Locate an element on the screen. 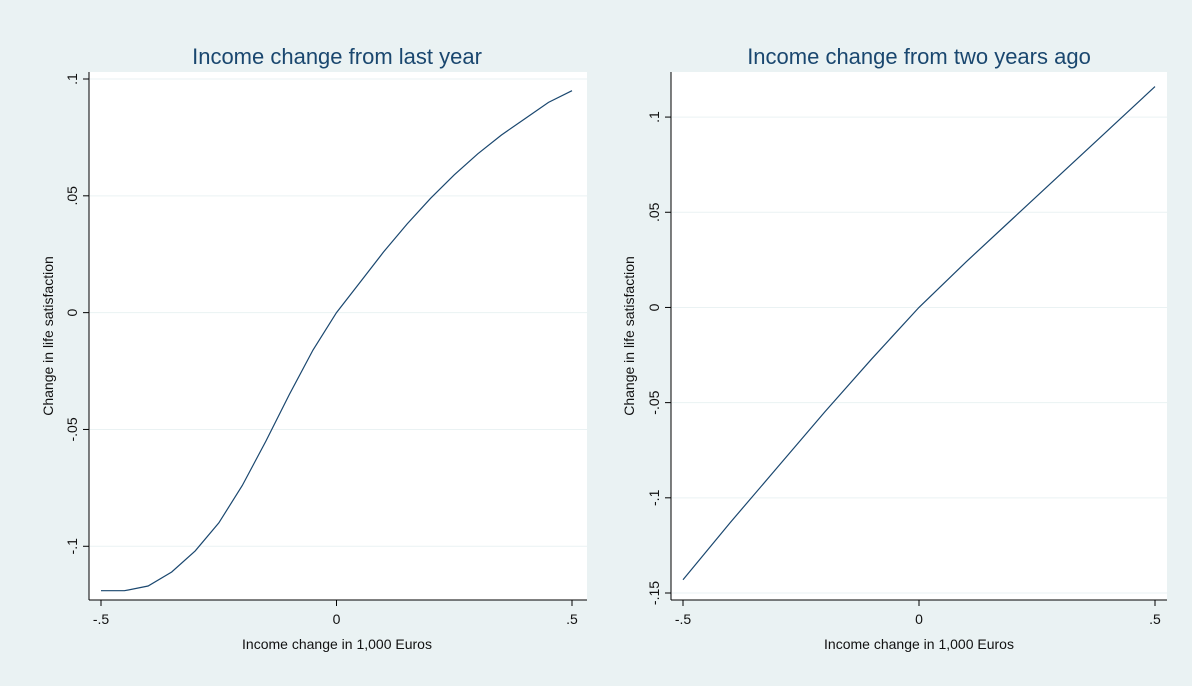 The image size is (1192, 686). chart-title: Income change from two years ago is located at coordinates (919, 56).